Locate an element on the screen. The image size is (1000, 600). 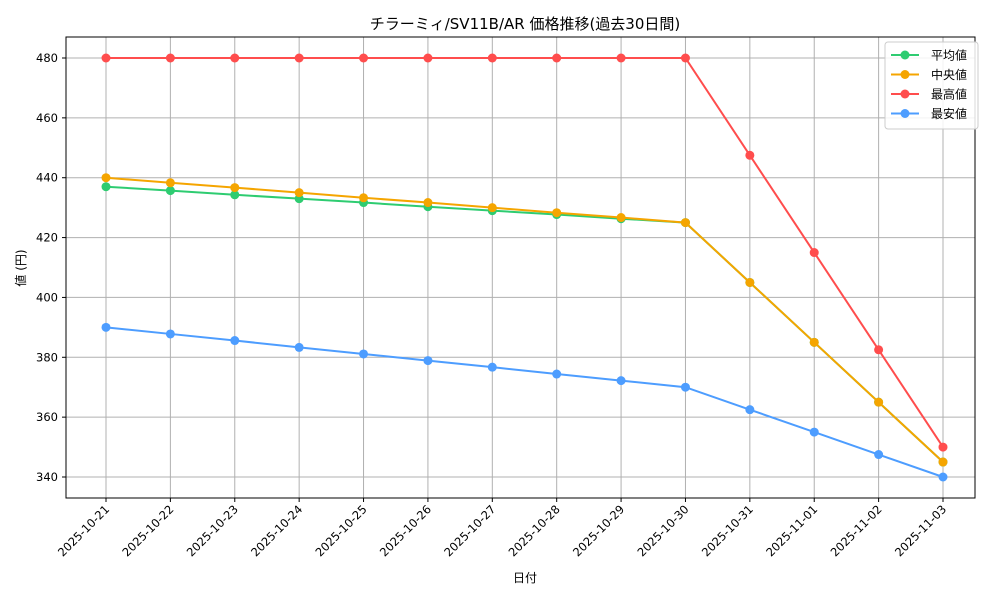
x-tick-label: 2025-10-21 is located at coordinates (83, 530).